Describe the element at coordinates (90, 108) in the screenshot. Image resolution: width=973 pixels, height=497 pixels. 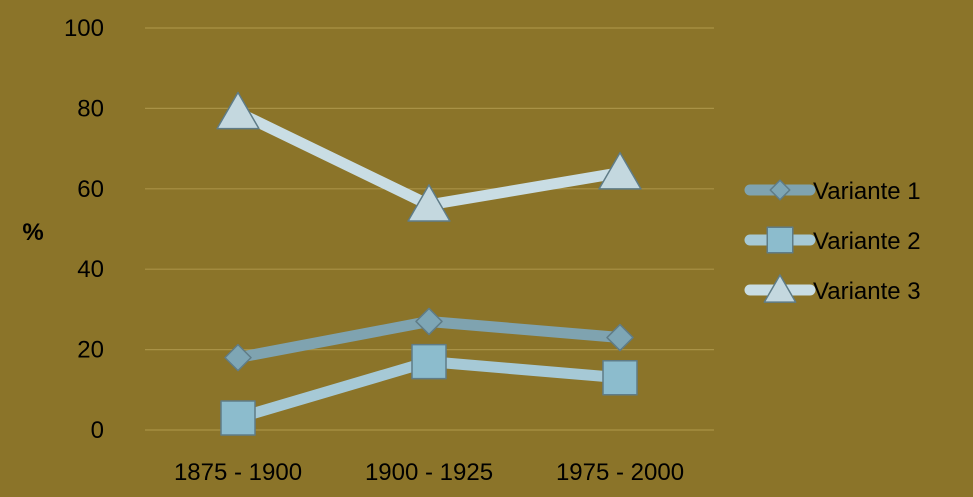
I see `y-tick-label: 80` at that location.